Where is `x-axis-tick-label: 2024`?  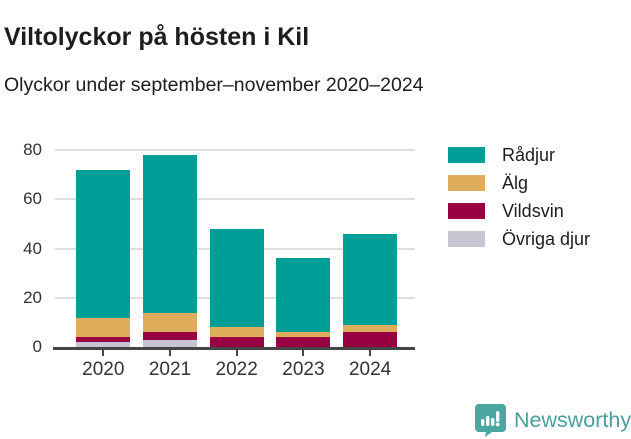 x-axis-tick-label: 2024 is located at coordinates (370, 369).